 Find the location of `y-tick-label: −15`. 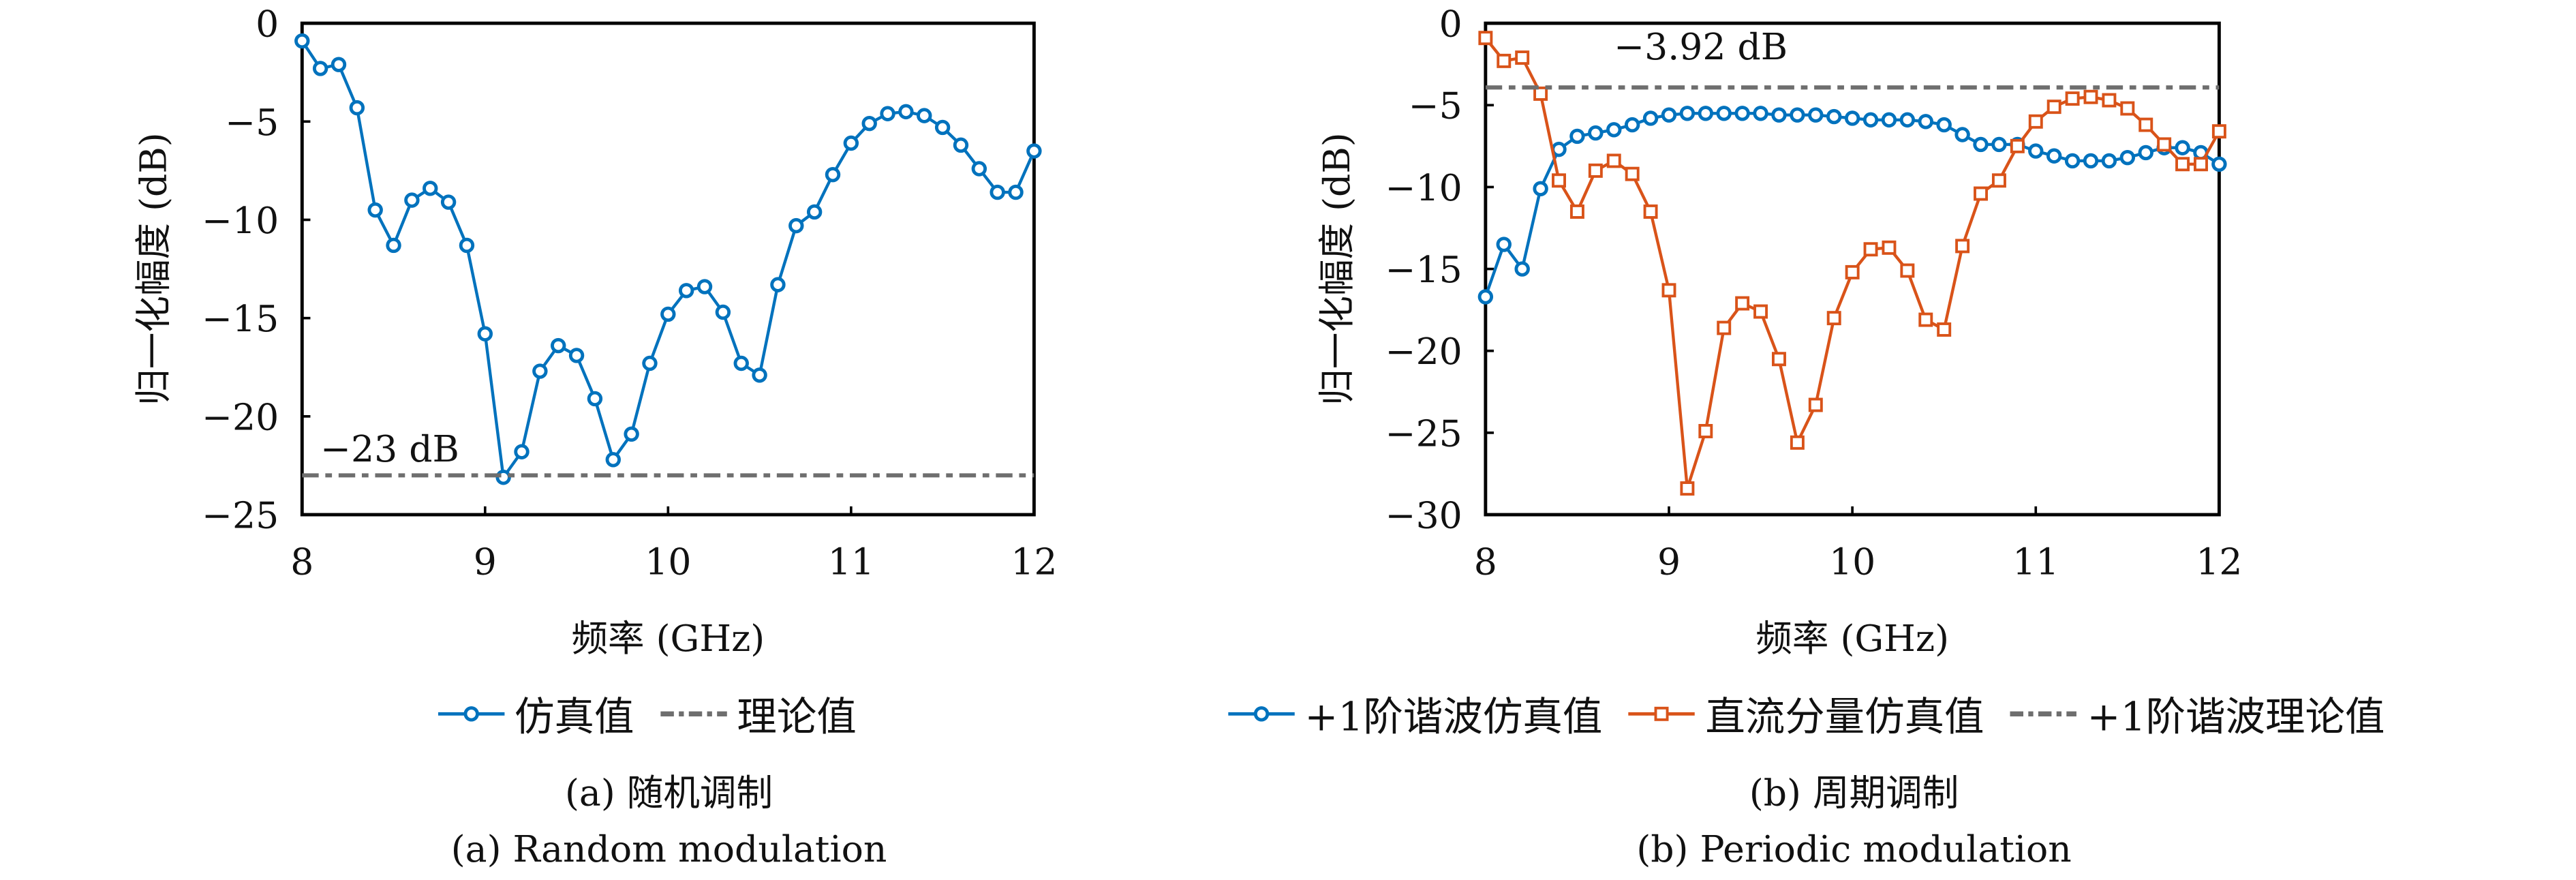

y-tick-label: −15 is located at coordinates (240, 319).